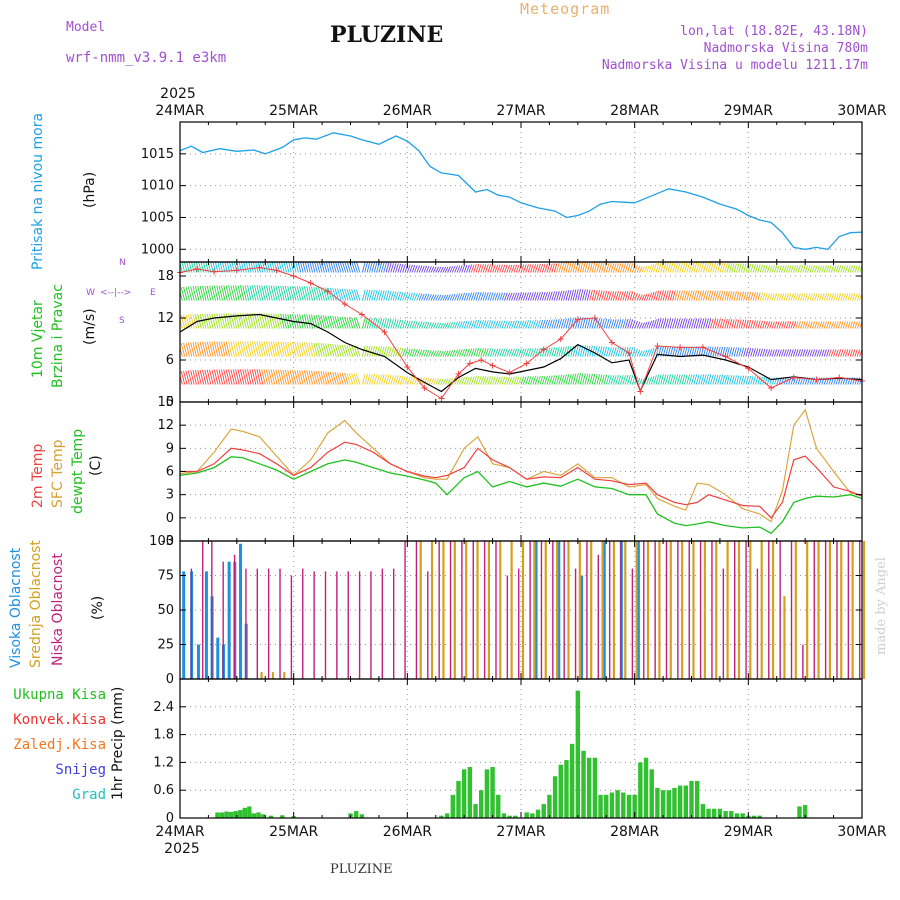 The width and height of the screenshot is (900, 900). What do you see at coordinates (170, 448) in the screenshot?
I see `ytick-label: 9` at bounding box center [170, 448].